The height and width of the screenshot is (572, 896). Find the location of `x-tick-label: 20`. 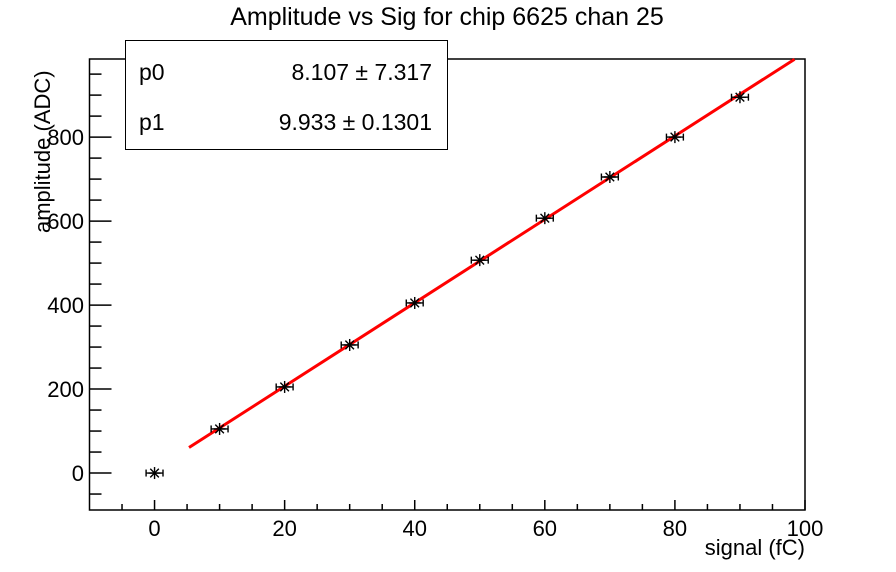

x-tick-label: 20 is located at coordinates (284, 528).